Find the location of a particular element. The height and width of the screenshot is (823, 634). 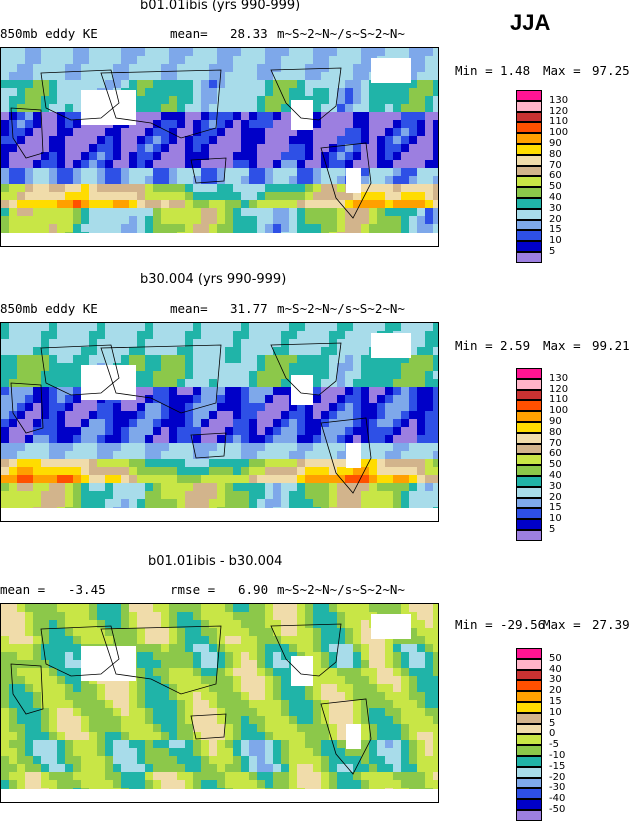

panel-title: b01.01ibis (yrs 990-999) is located at coordinates (220, 6).